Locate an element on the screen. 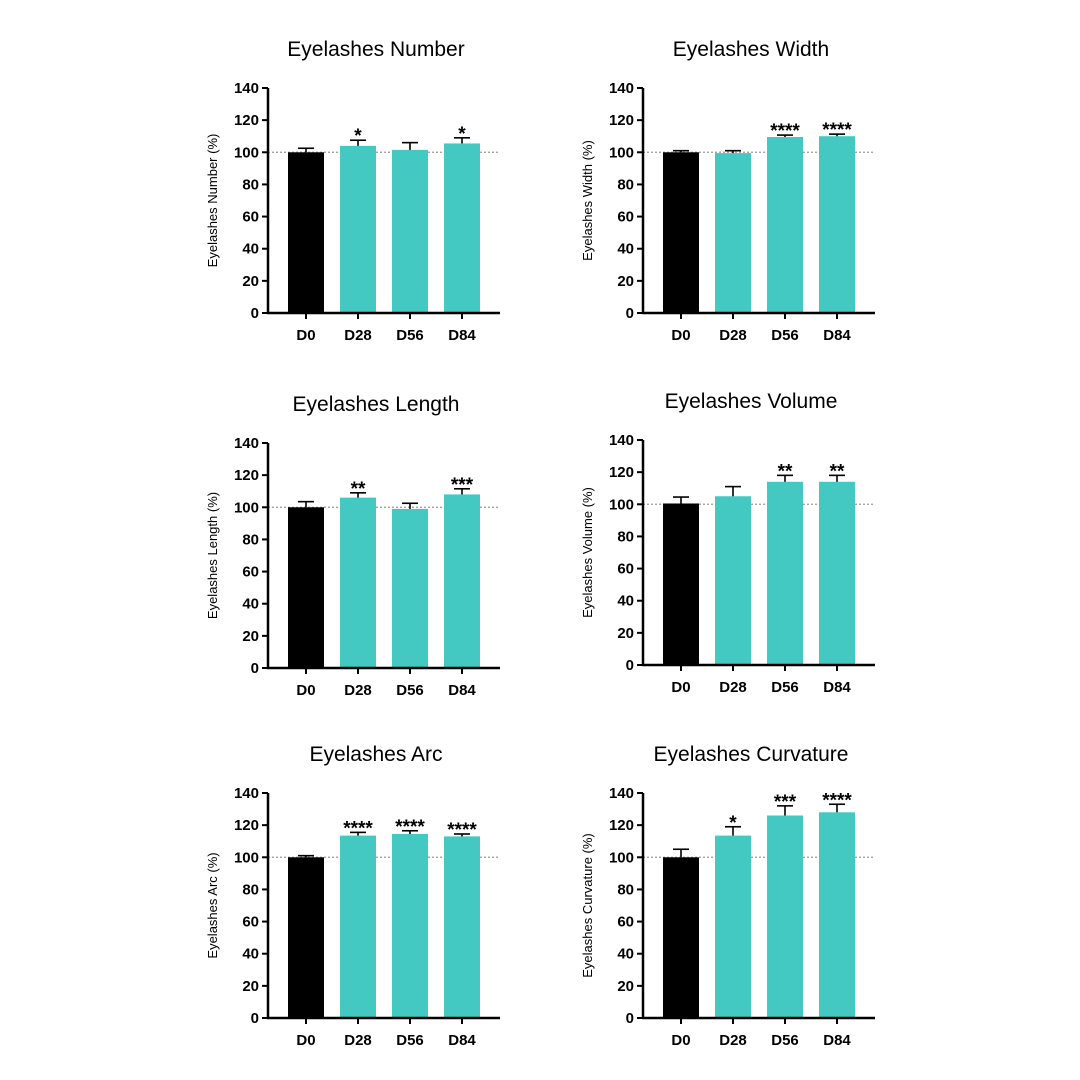 The height and width of the screenshot is (1080, 1080). chart-title: Eyelashes Volume is located at coordinates (751, 401).